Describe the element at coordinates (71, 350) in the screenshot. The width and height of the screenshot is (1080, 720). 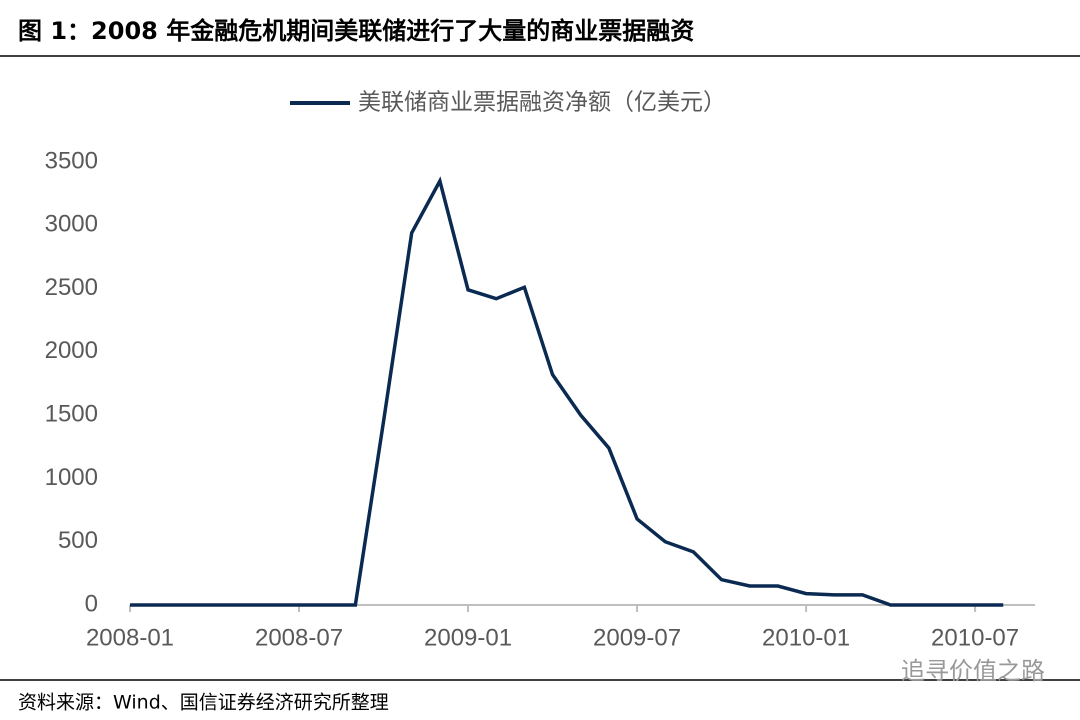
I see `y-tick-label: 2000` at that location.